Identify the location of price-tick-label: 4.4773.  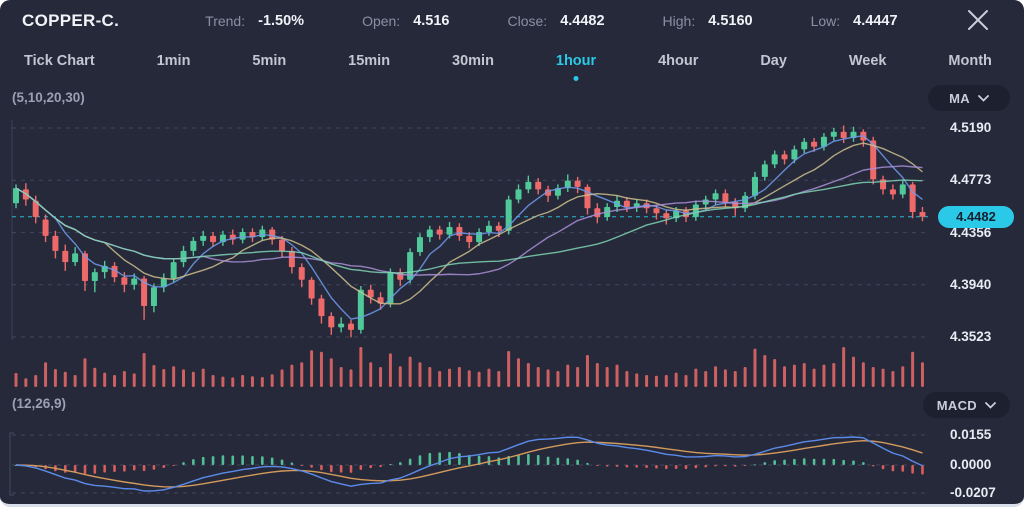
(971, 180).